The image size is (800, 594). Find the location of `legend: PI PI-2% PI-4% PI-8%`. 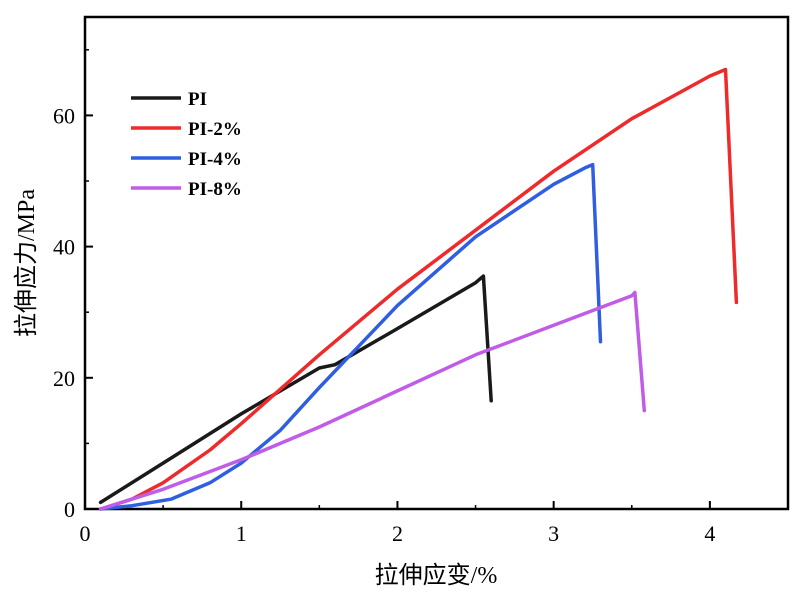

legend: PI PI-2% PI-4% PI-8% is located at coordinates (186, 144).